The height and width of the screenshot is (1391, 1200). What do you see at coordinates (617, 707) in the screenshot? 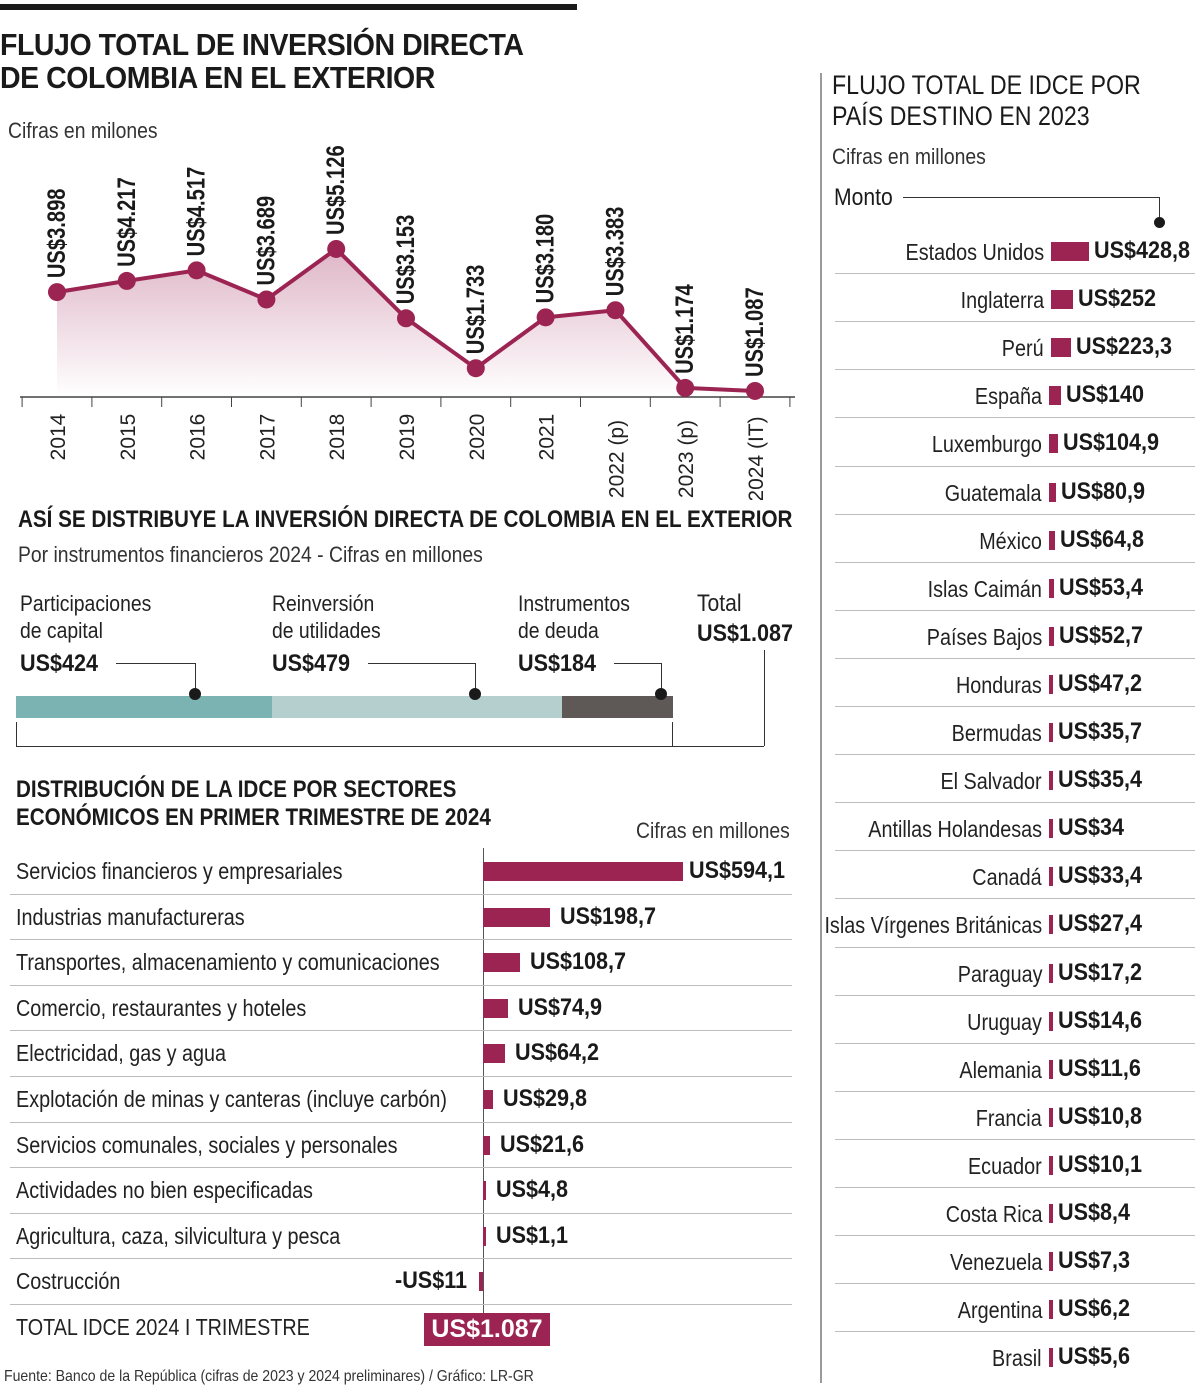
I see `instrument-bar-segment` at bounding box center [617, 707].